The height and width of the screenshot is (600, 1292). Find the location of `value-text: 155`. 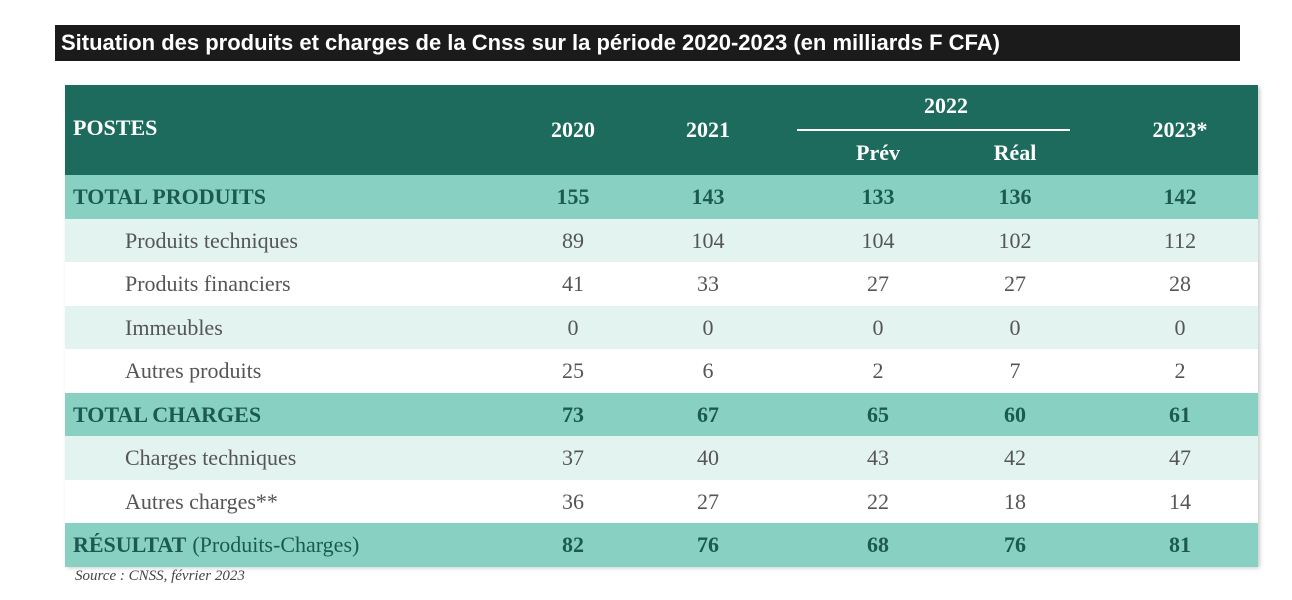

value-text: 155 is located at coordinates (573, 196).